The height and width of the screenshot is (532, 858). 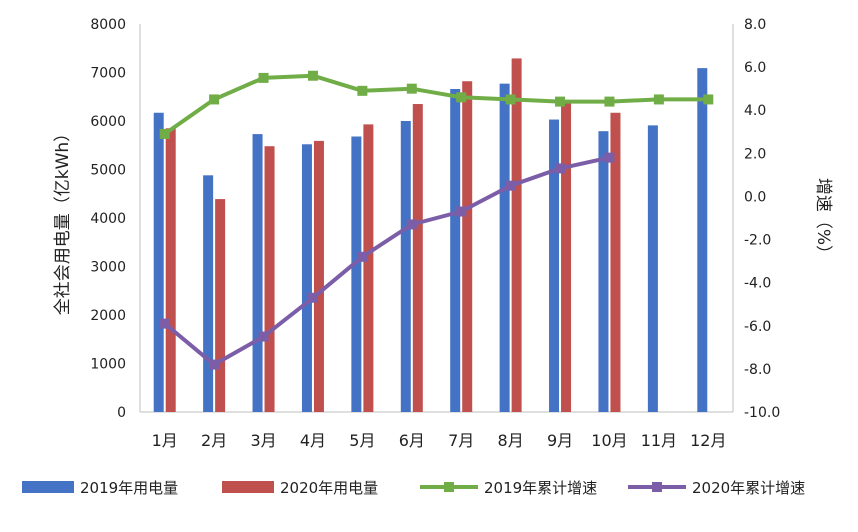 What do you see at coordinates (121, 413) in the screenshot?
I see `y-tick-label-left: 0` at bounding box center [121, 413].